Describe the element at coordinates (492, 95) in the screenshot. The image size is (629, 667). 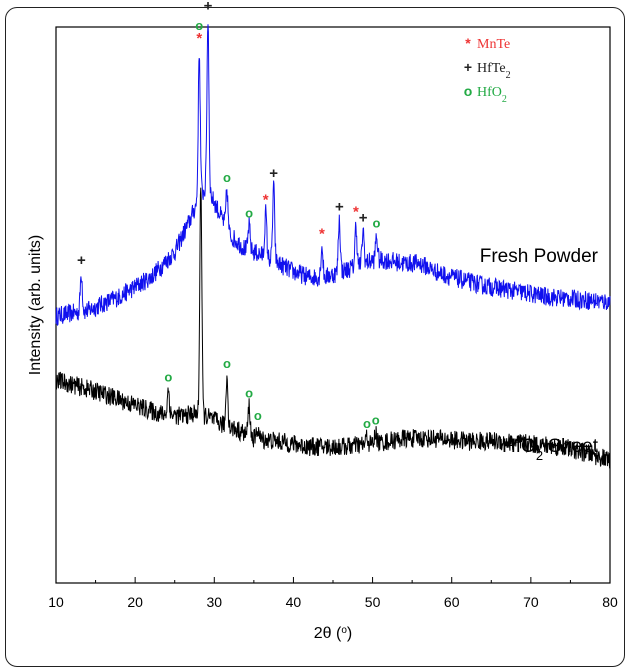
I see `legend-label: HfO2` at that location.